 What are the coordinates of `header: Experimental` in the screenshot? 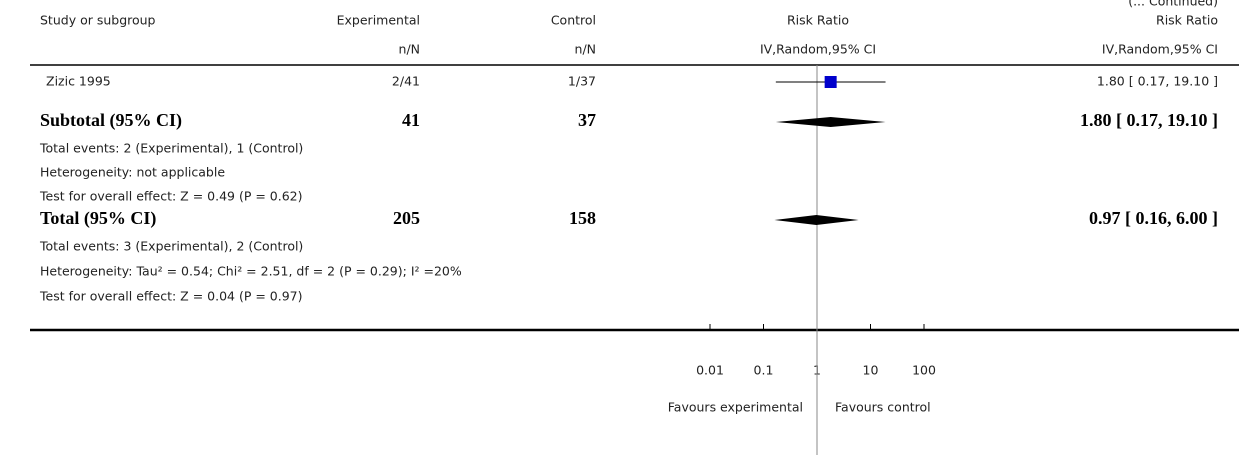 It's located at (378, 20).